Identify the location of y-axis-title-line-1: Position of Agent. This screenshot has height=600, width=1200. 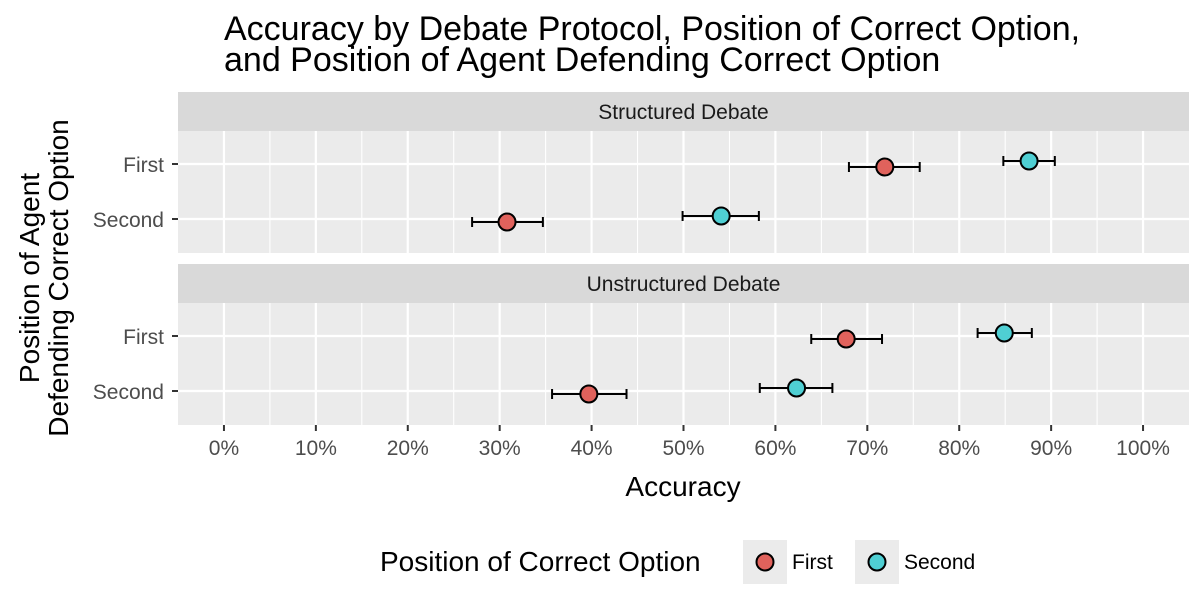
(29, 278).